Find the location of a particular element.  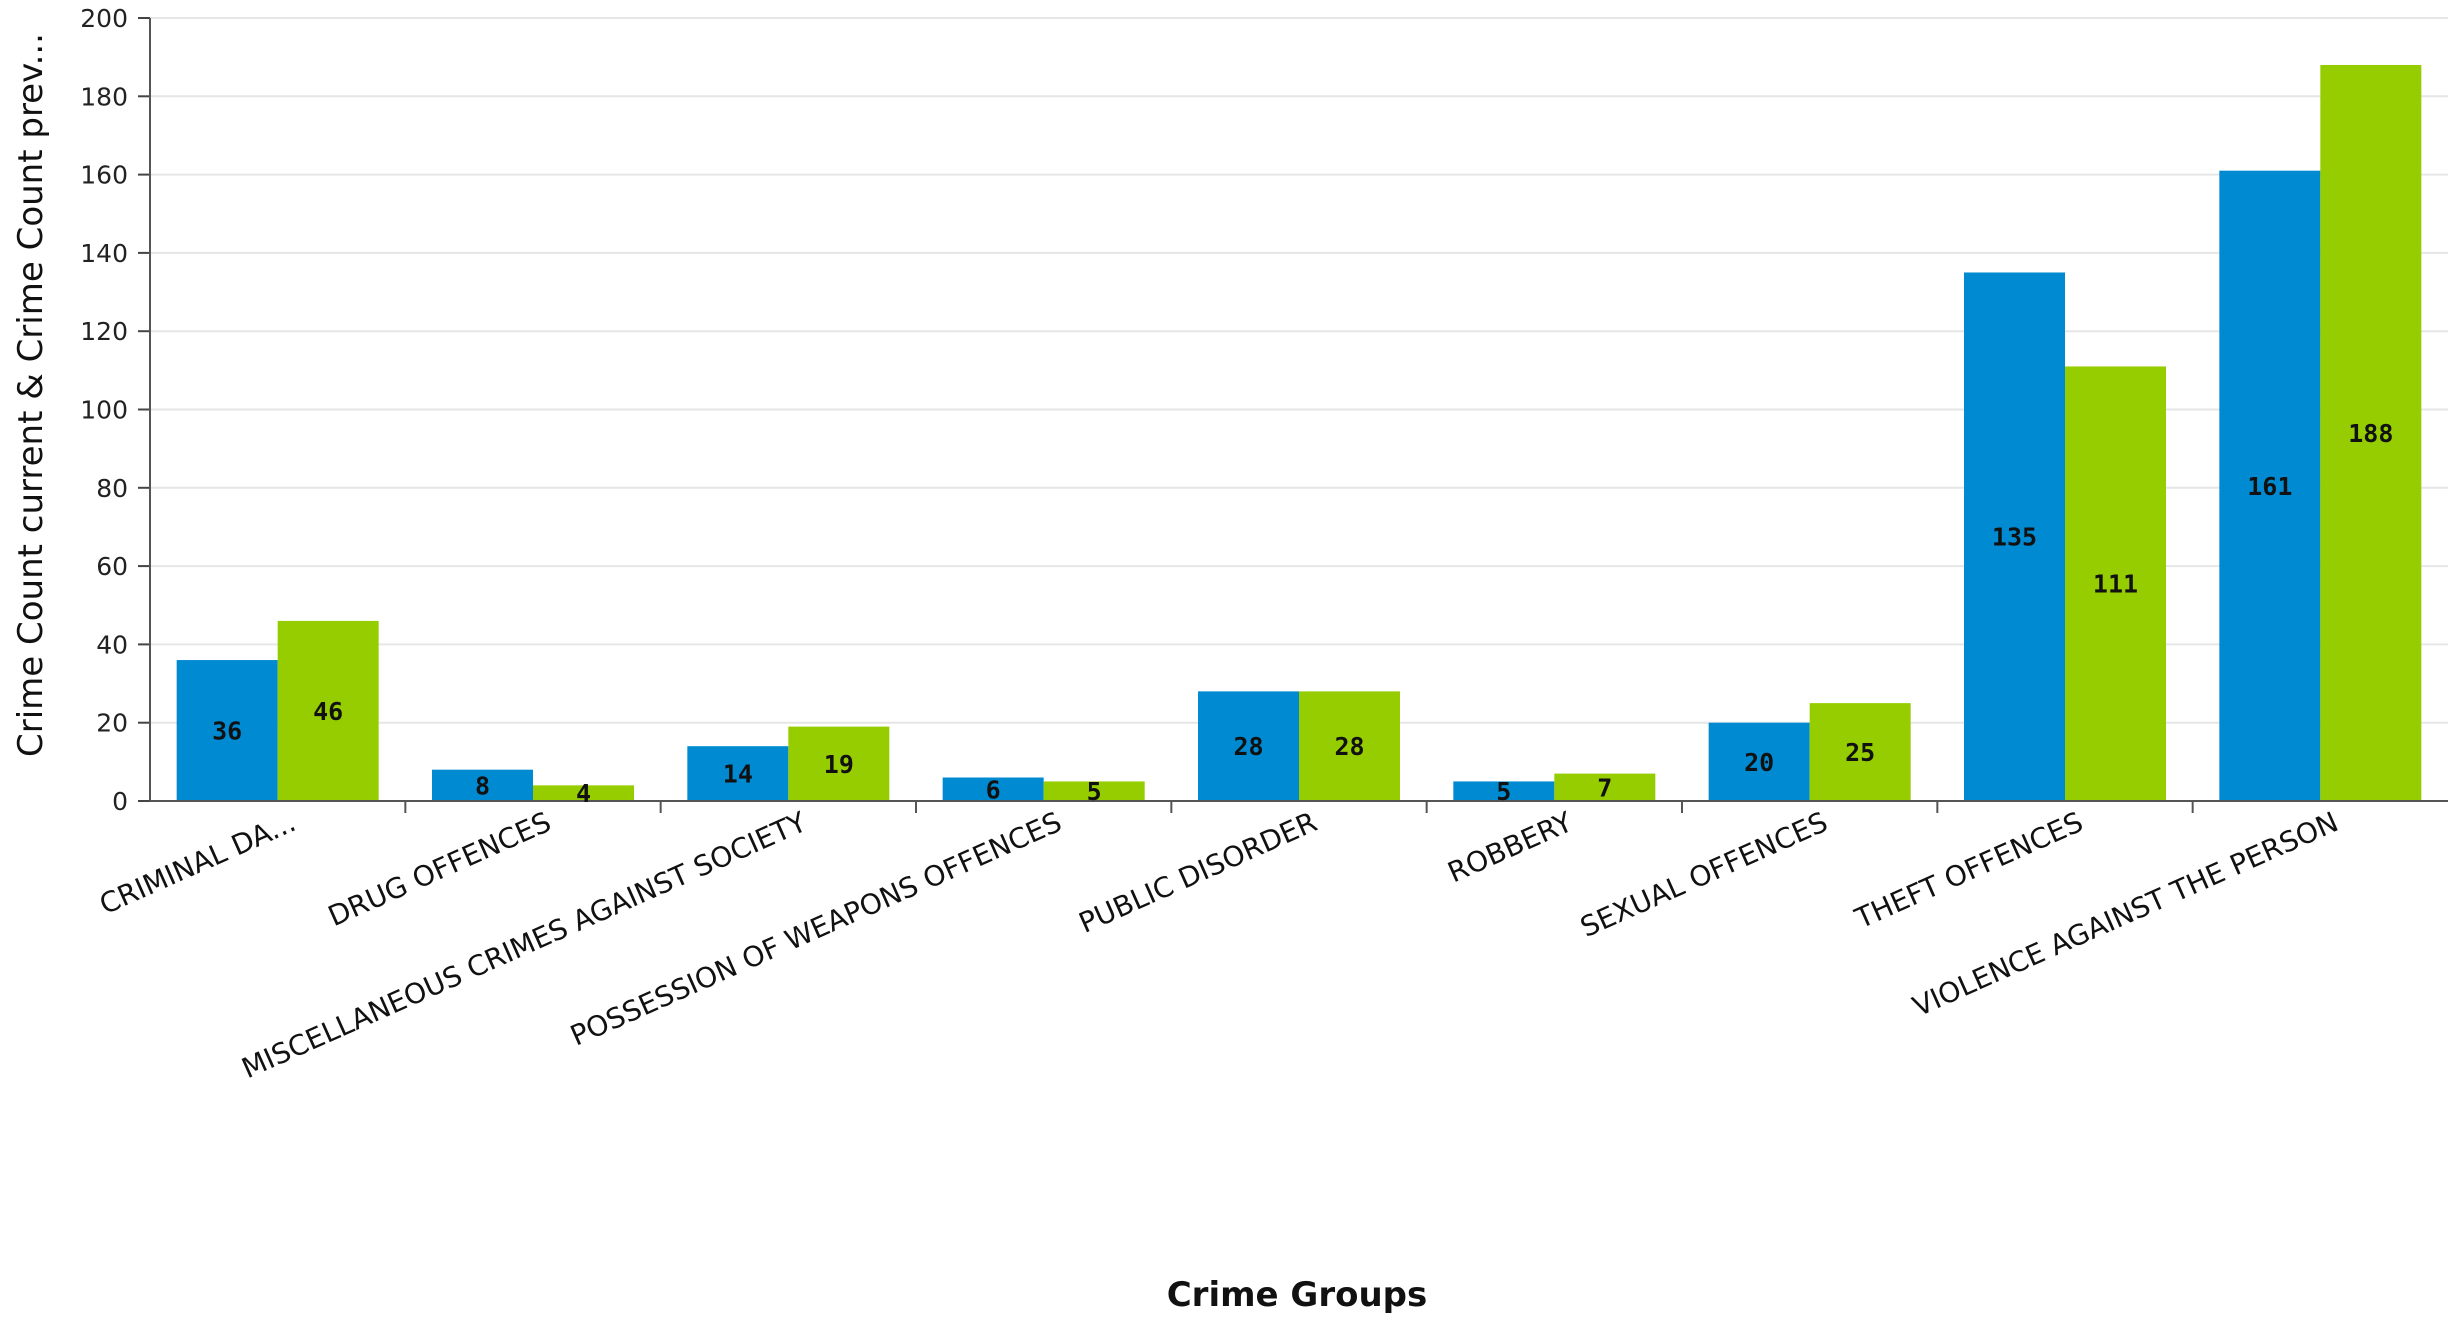

data-label: 36 is located at coordinates (227, 731).